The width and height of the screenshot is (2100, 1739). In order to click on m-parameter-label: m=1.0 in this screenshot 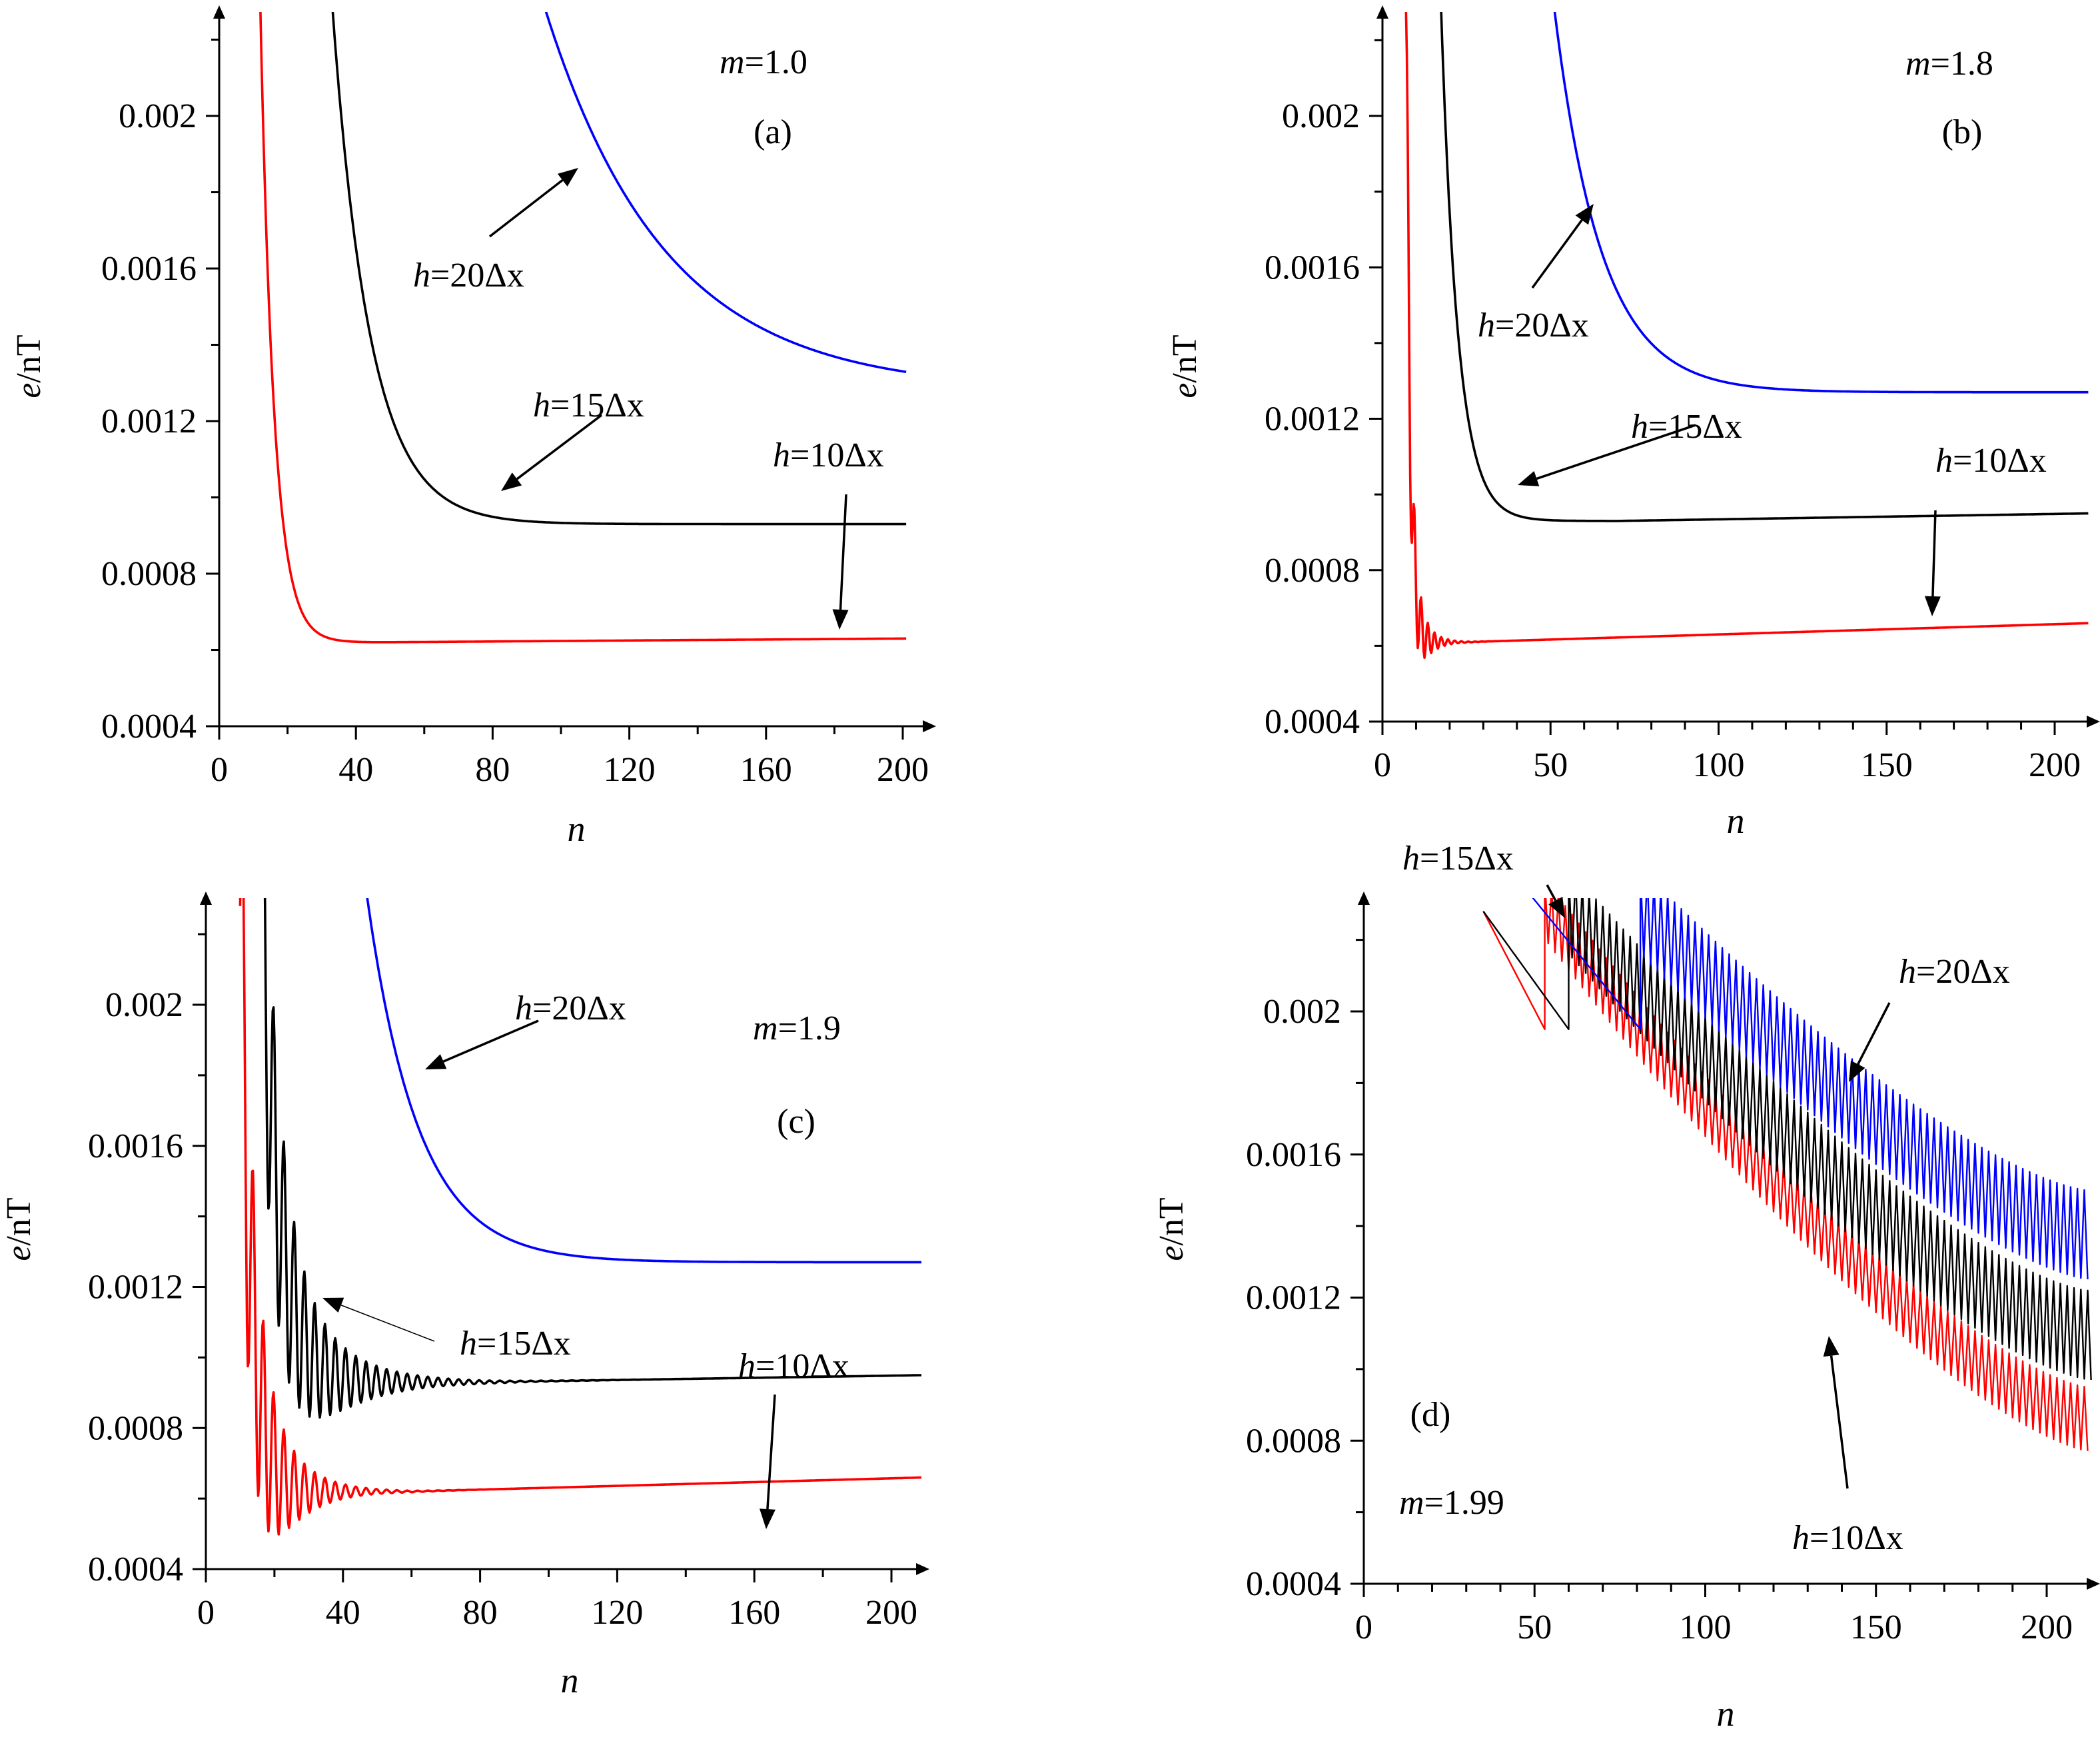, I will do `click(764, 62)`.